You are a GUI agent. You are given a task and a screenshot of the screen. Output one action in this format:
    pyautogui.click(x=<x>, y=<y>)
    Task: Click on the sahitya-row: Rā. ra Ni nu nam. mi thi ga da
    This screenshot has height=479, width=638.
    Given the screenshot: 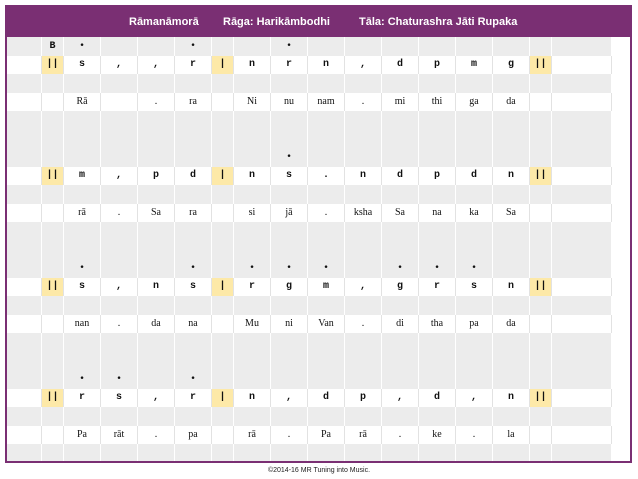 What is the action you would take?
    pyautogui.click(x=318, y=101)
    